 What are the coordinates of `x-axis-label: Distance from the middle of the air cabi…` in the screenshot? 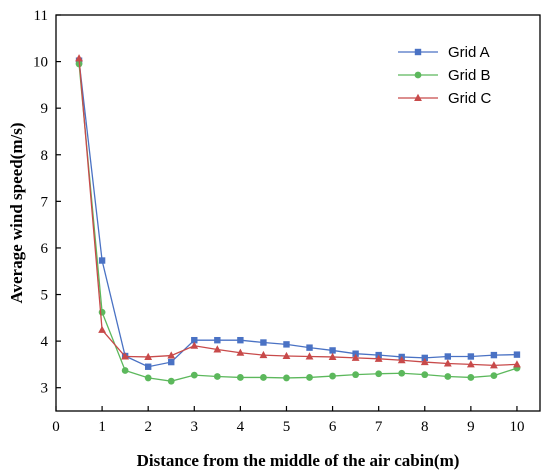 It's located at (298, 460).